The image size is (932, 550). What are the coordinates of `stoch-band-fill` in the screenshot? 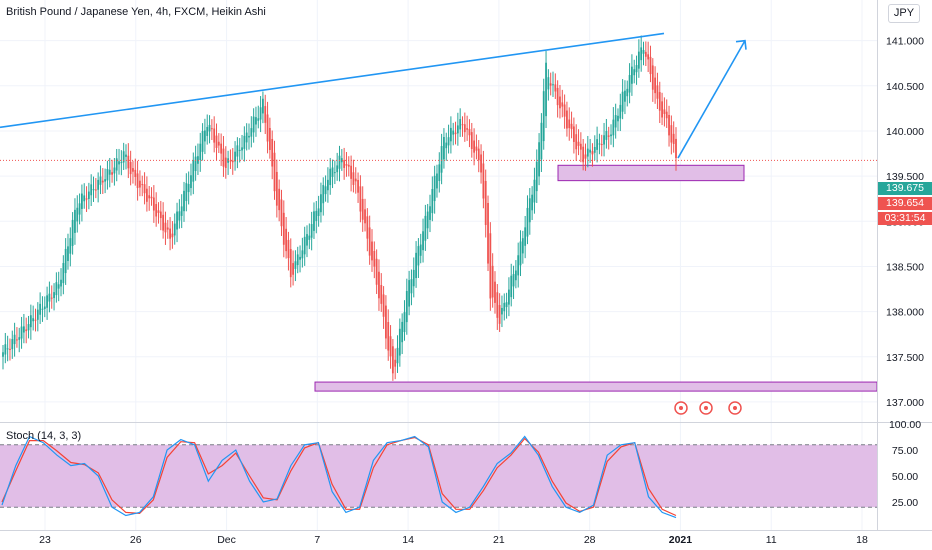 It's located at (438, 476).